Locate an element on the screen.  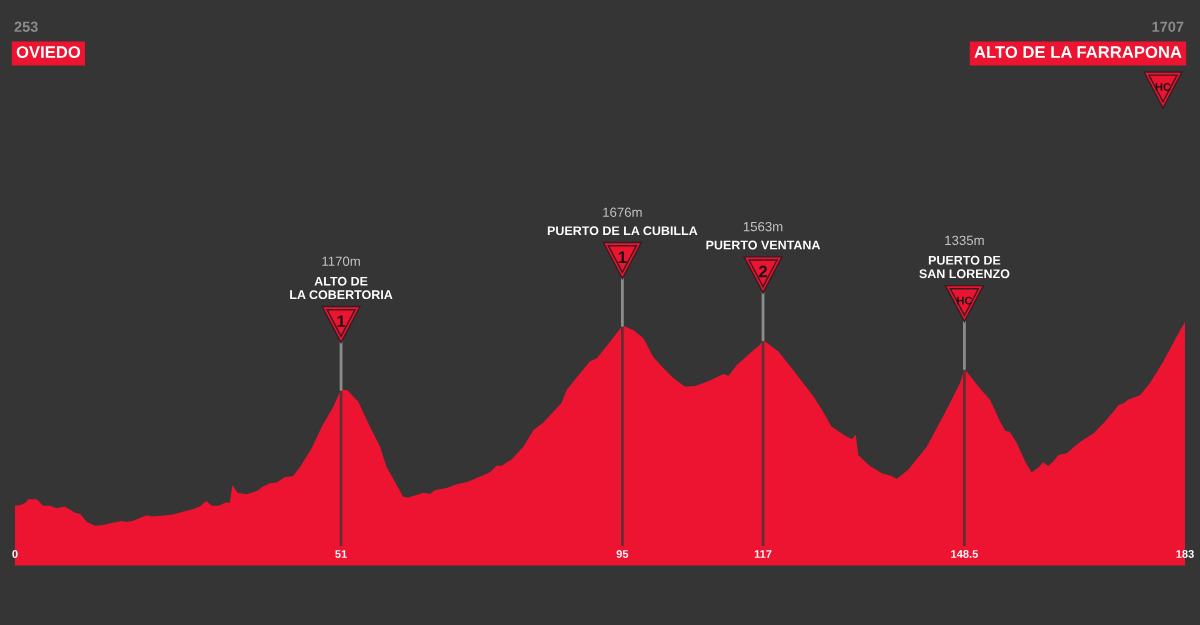
text: 253 is located at coordinates (26, 26).